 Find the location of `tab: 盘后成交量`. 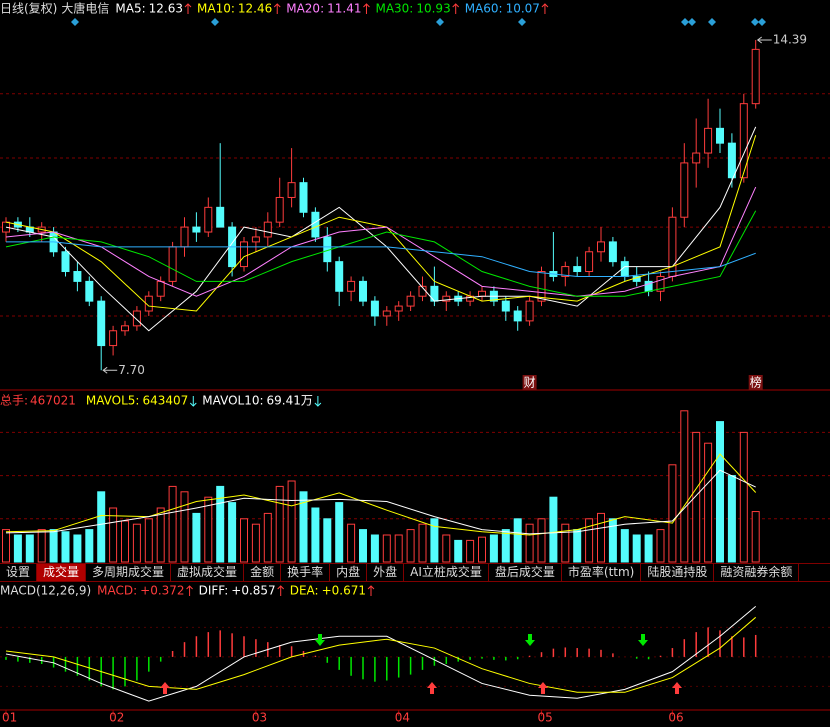

tab: 盘后成交量 is located at coordinates (525, 572).